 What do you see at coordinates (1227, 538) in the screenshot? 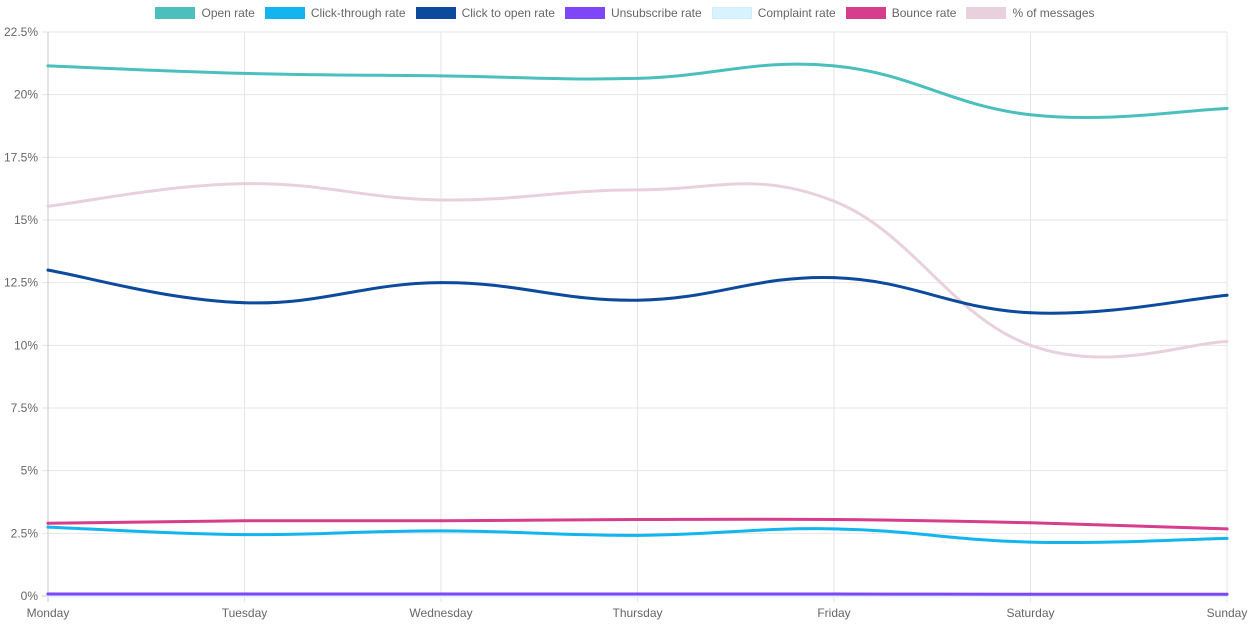
I see `data-point-click-through-rate-sunday` at bounding box center [1227, 538].